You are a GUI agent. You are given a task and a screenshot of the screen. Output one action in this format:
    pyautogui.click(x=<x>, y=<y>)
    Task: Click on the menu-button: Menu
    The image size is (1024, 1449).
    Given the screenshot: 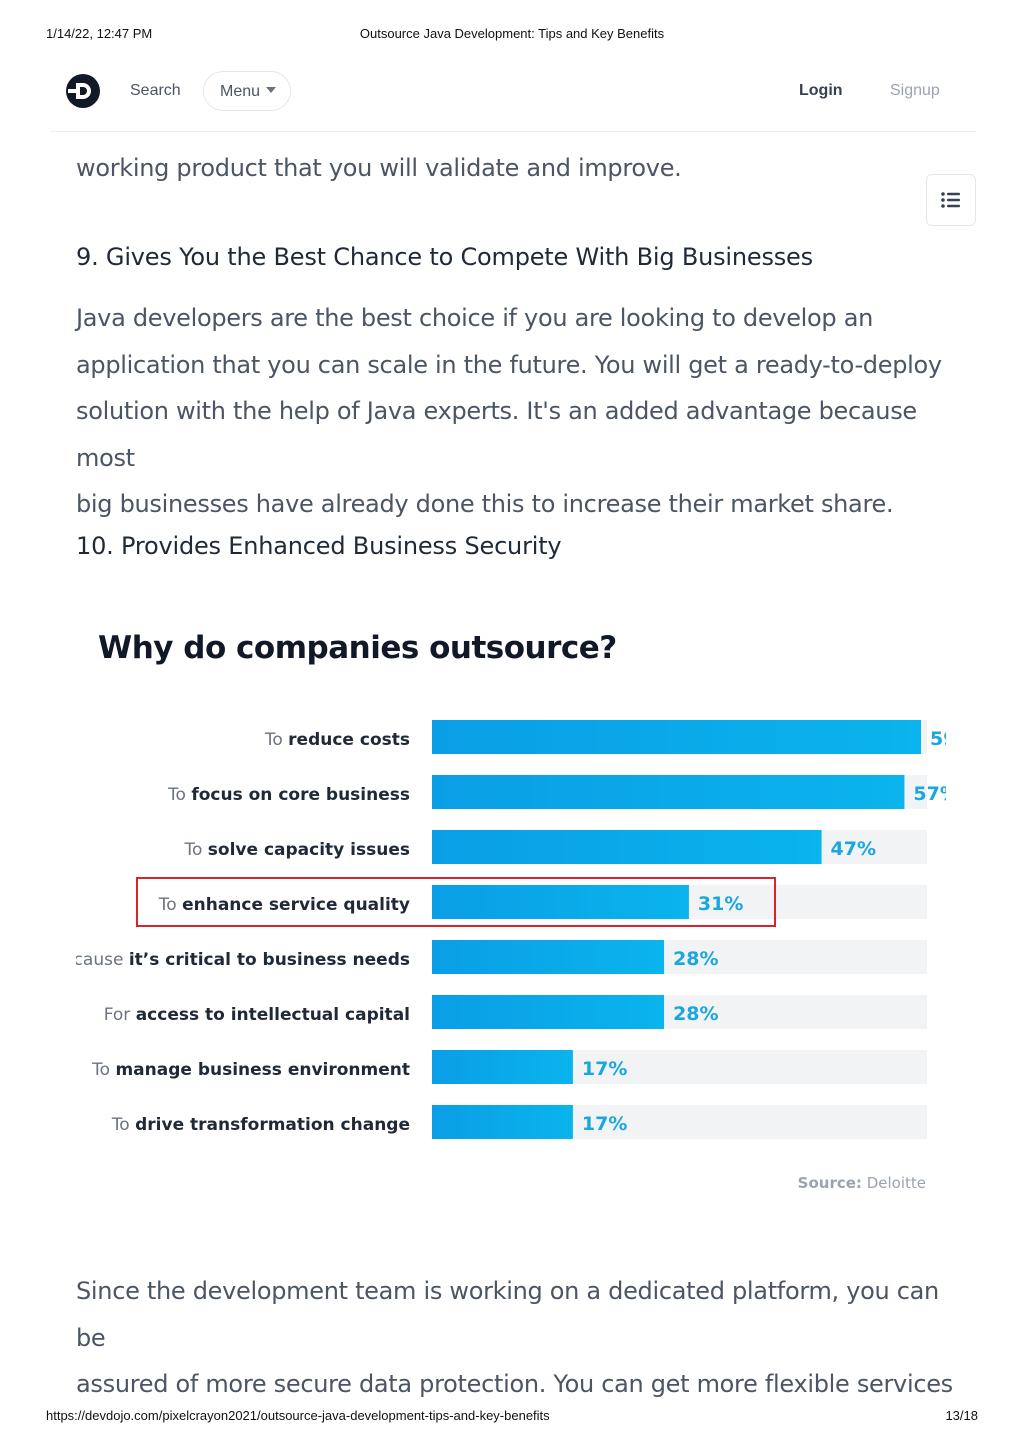 What is the action you would take?
    pyautogui.click(x=247, y=91)
    